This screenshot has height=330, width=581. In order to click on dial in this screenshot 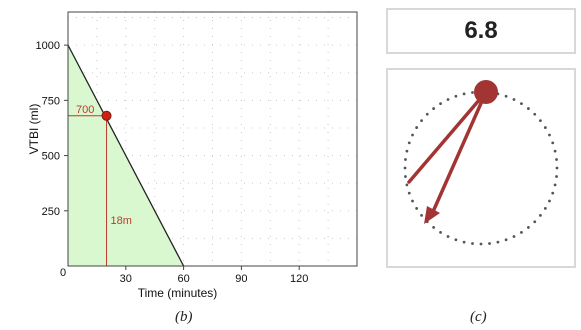, I will do `click(481, 163)`.